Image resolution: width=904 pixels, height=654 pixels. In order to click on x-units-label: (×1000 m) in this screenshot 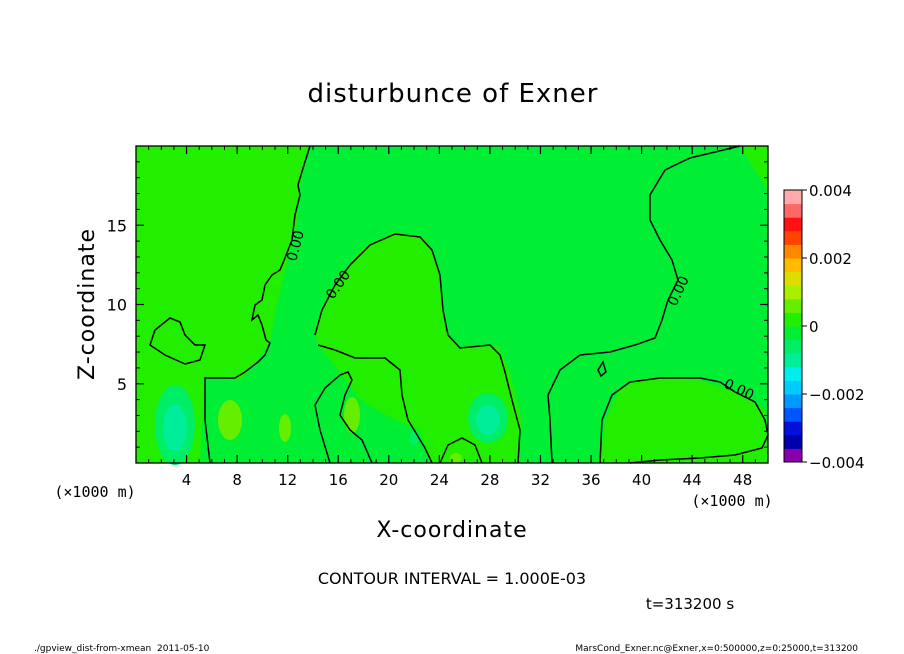, I will do `click(731, 501)`.